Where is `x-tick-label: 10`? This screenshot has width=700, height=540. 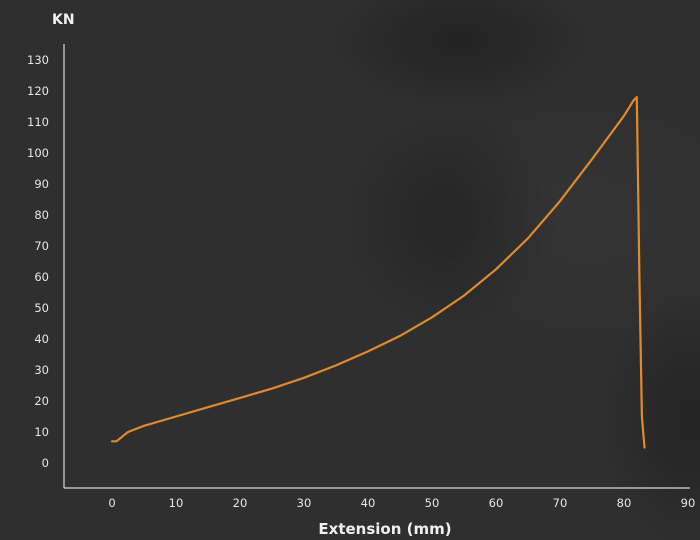 x-tick-label: 10 is located at coordinates (176, 503).